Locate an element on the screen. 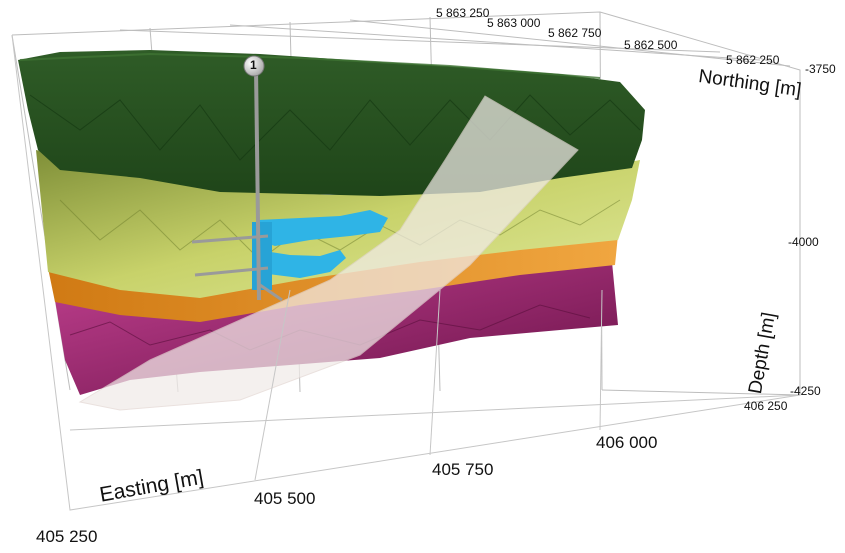 The height and width of the screenshot is (553, 845). easting-tick-1: 405 250 is located at coordinates (67, 536).